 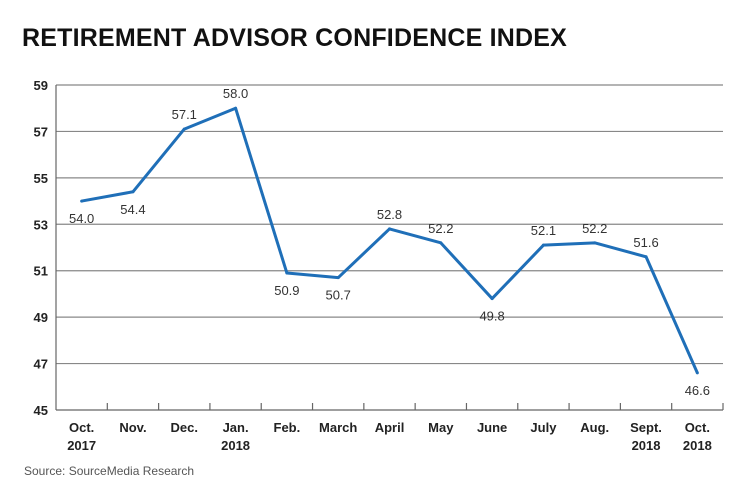 I want to click on y-tick-label: 51, so click(x=41, y=271).